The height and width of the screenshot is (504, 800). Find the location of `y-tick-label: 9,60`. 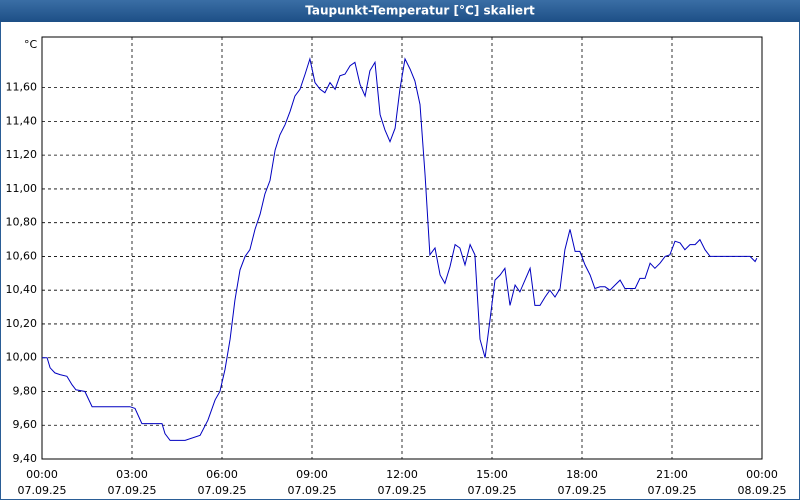

y-tick-label: 9,60 is located at coordinates (25, 424).